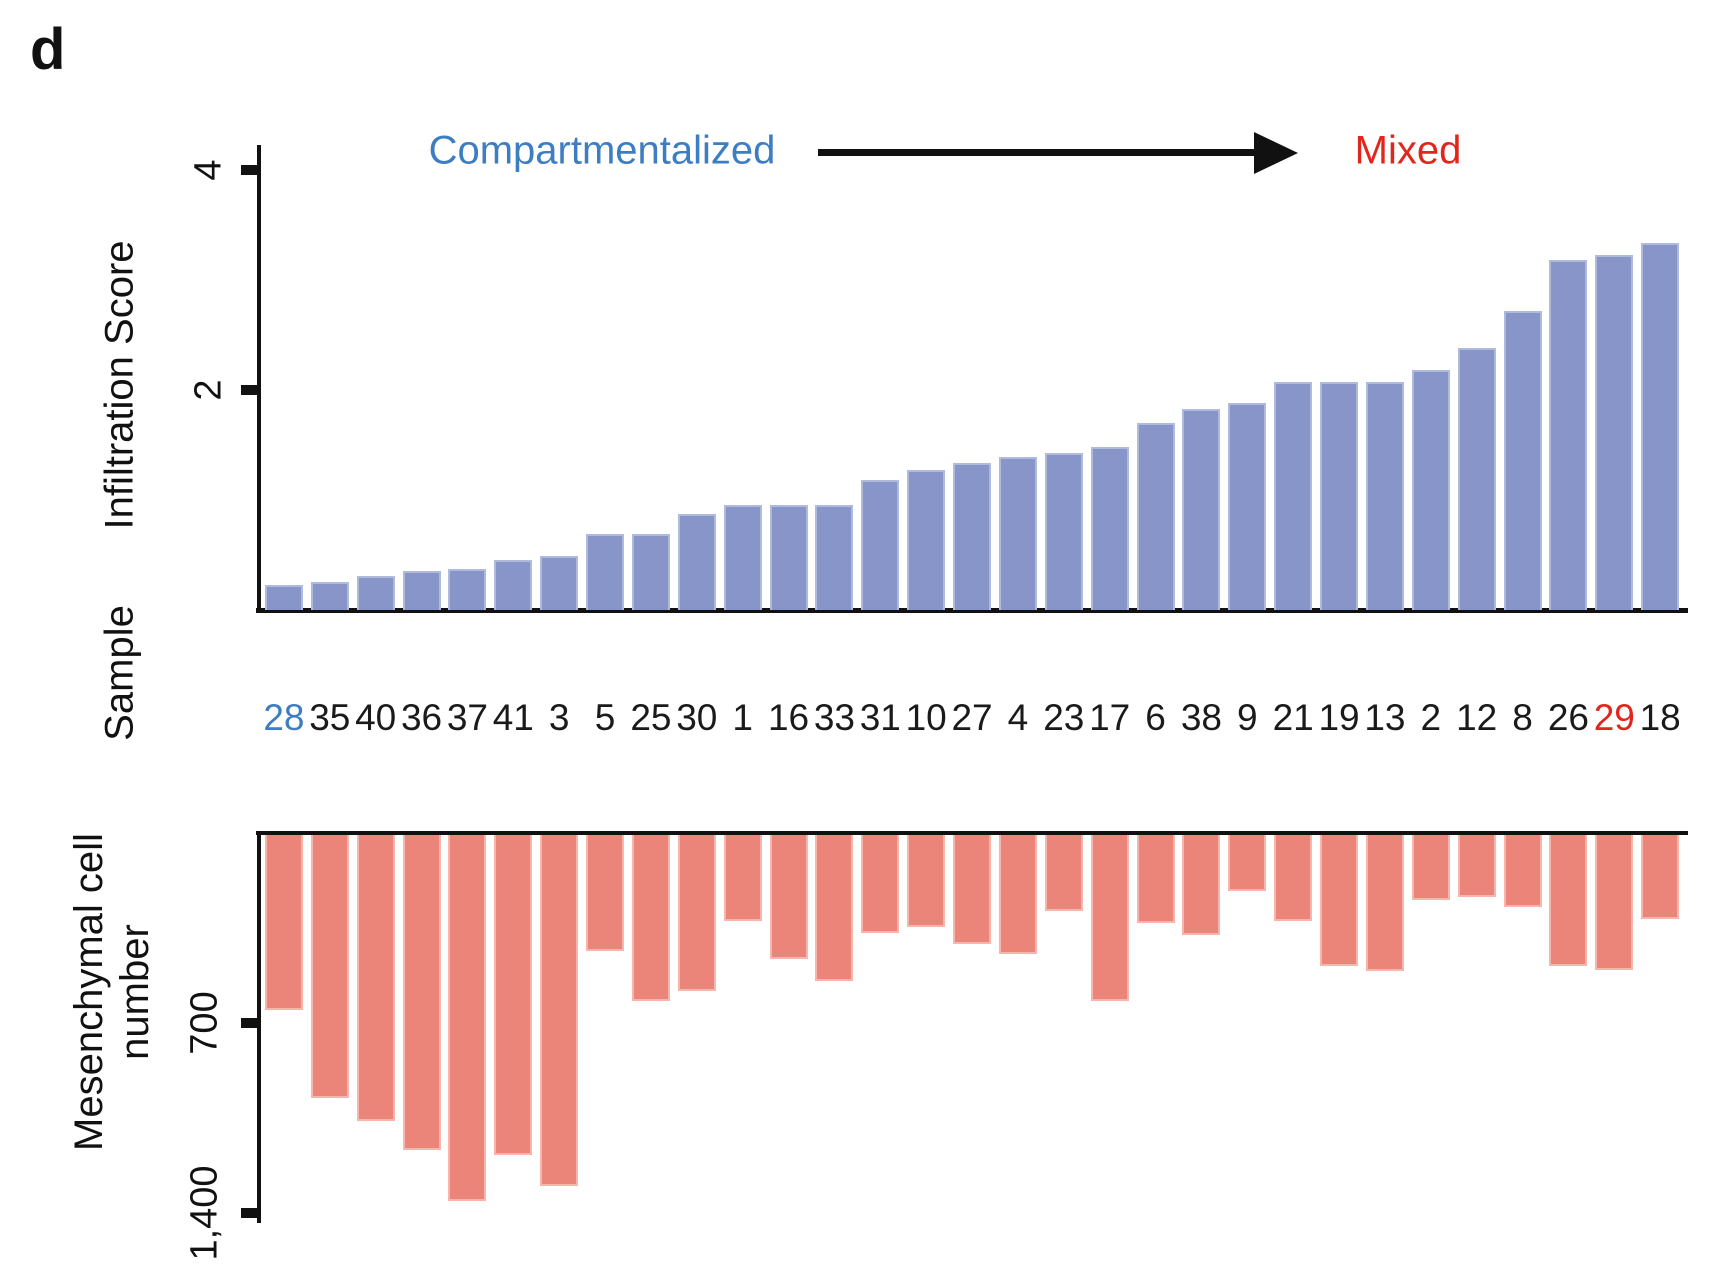 Image resolution: width=1736 pixels, height=1281 pixels. What do you see at coordinates (135, 992) in the screenshot?
I see `bottom-ylabel-line-2: number` at bounding box center [135, 992].